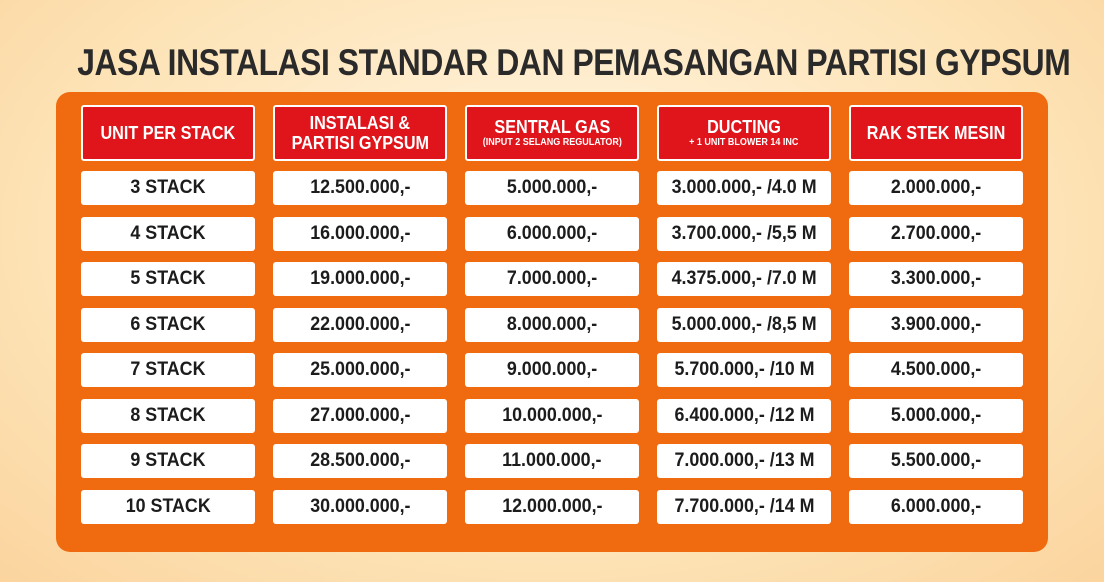 Image resolution: width=1104 pixels, height=582 pixels. I want to click on instalasi-price-cell: 19.000.000,-, so click(360, 279).